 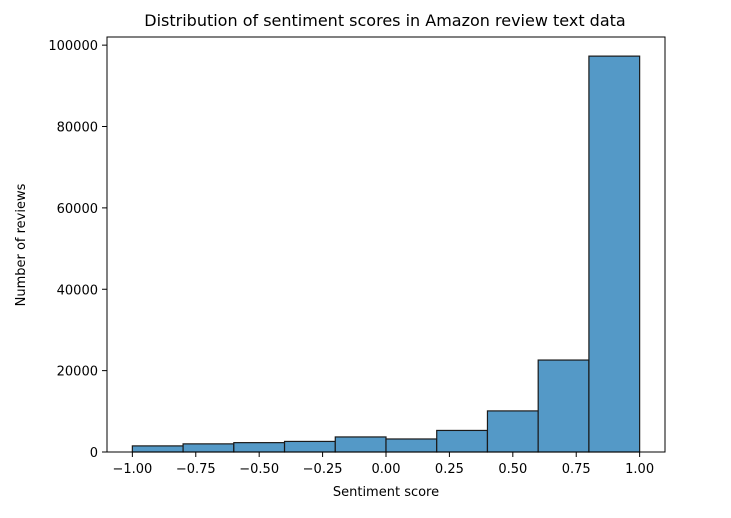 I want to click on x-tick-label: −0.75, so click(x=196, y=469).